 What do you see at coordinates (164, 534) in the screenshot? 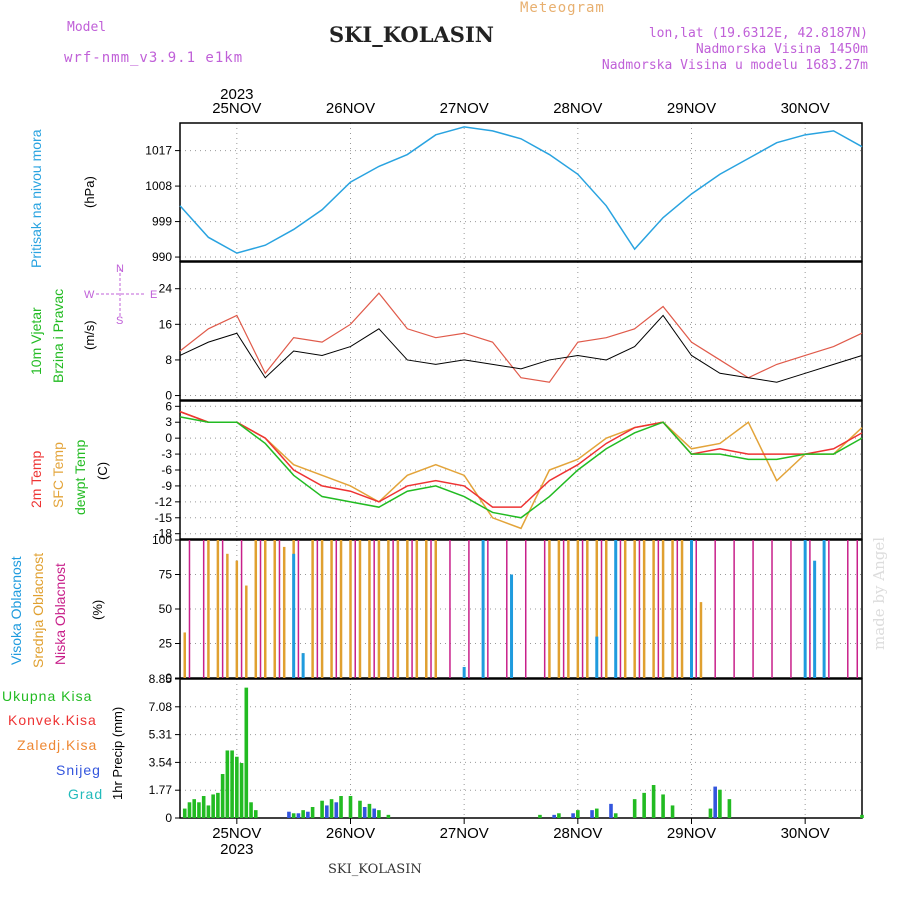
I see `ytick-label: -18` at bounding box center [164, 534].